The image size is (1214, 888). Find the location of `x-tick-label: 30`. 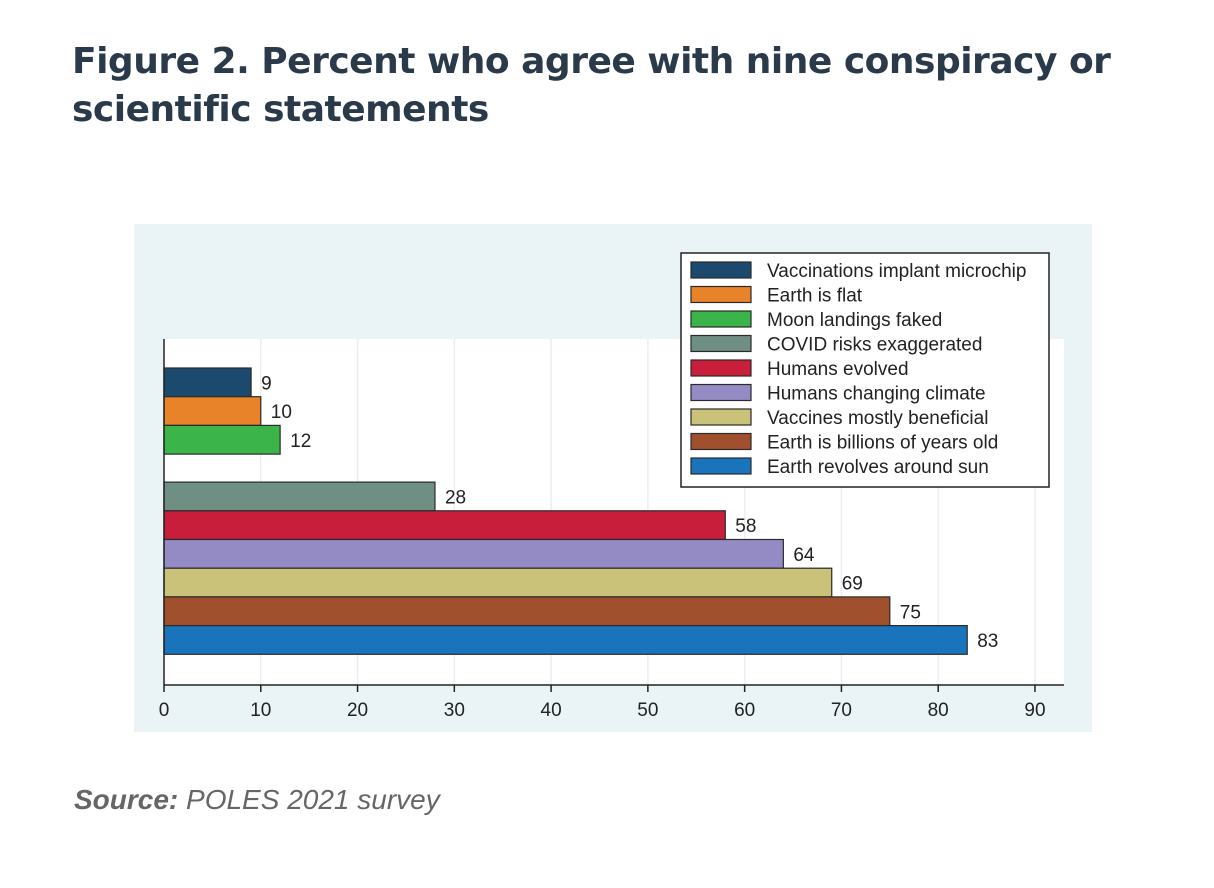

x-tick-label: 30 is located at coordinates (454, 710).